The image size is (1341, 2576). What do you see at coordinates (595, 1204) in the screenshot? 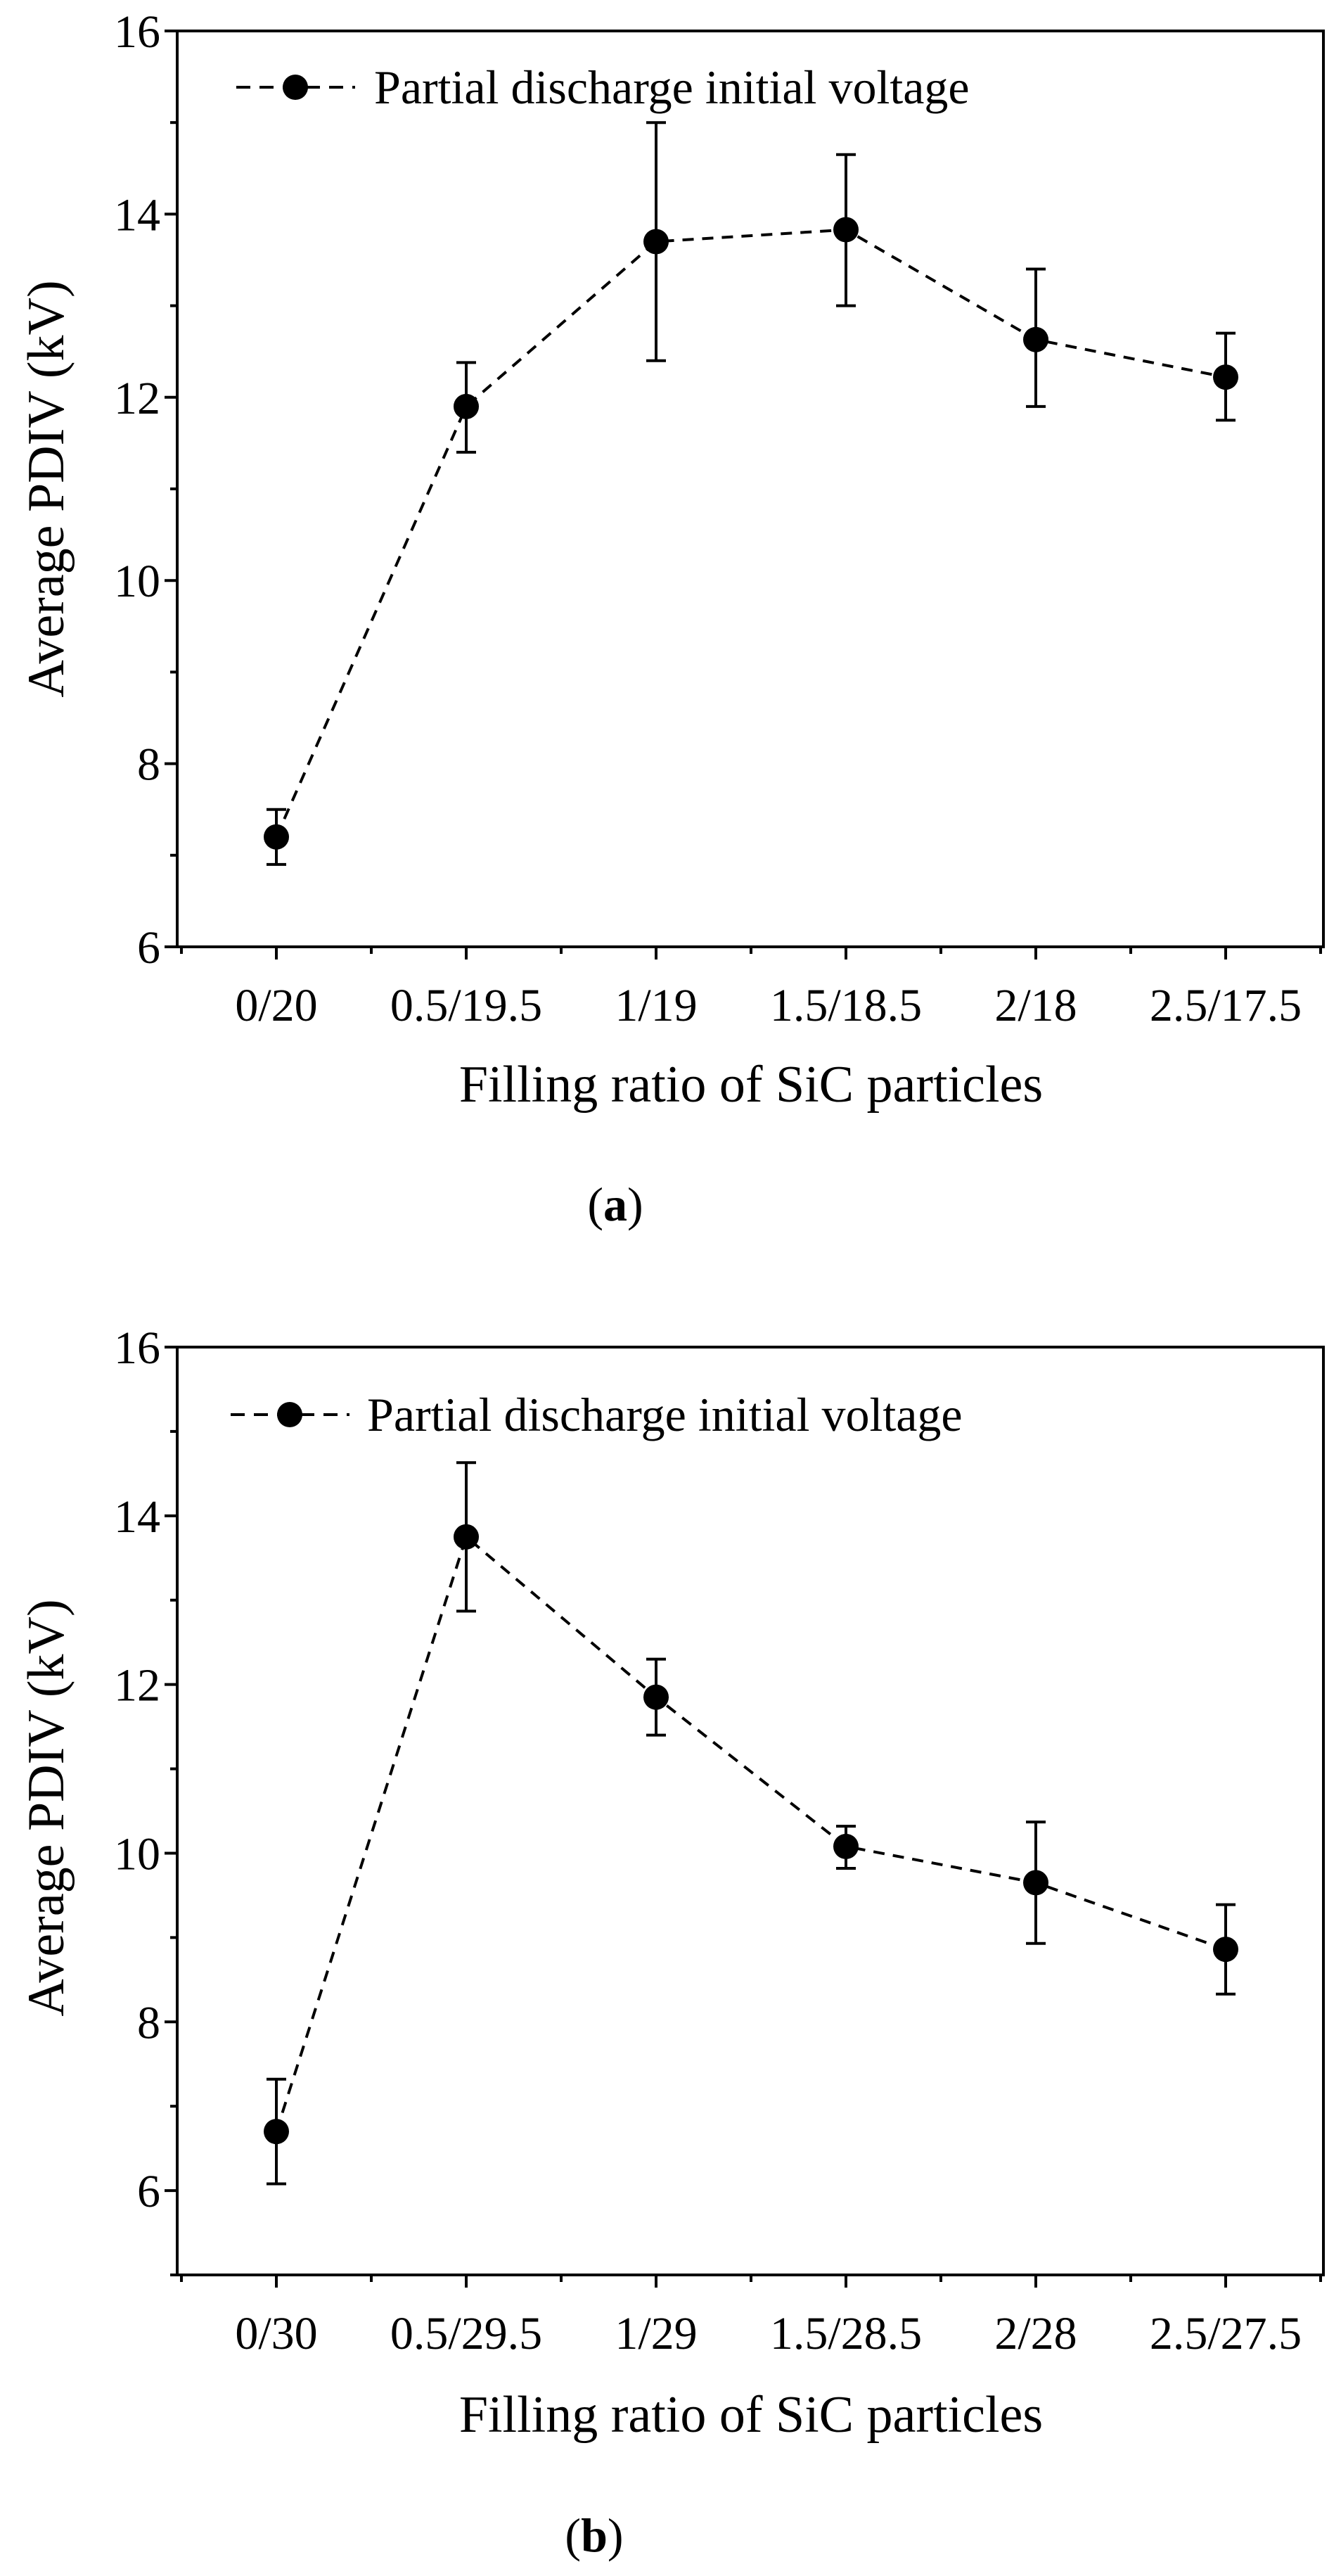
I see `caption-open-a: (` at bounding box center [595, 1204].